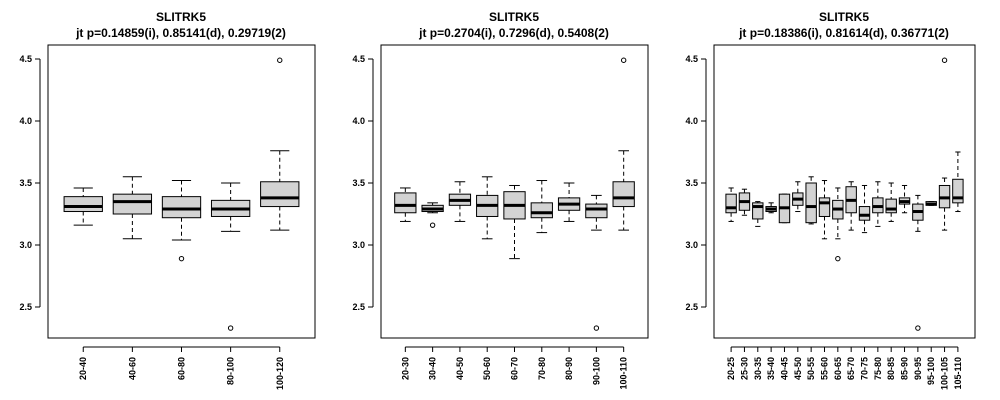 The image size is (1000, 400). What do you see at coordinates (758, 368) in the screenshot?
I see `x-tick-label: 30-35` at bounding box center [758, 368].